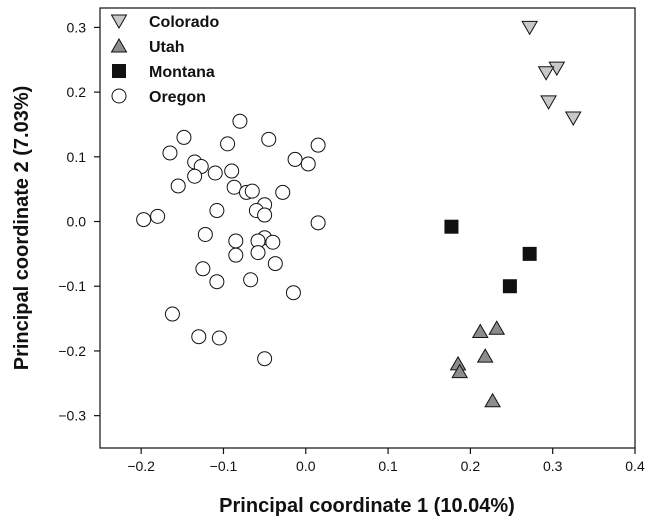 This screenshot has width=649, height=522. Describe the element at coordinates (471, 466) in the screenshot. I see `x-tick-label: 0.2` at that location.